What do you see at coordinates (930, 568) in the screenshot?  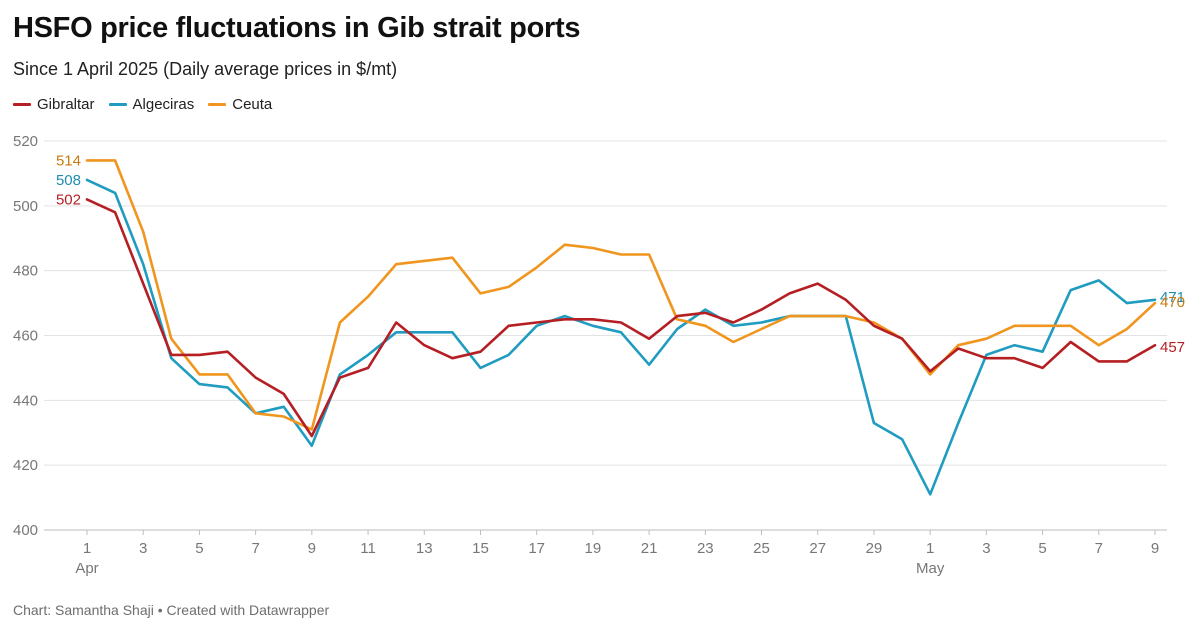 I see `month-label-may: May` at bounding box center [930, 568].